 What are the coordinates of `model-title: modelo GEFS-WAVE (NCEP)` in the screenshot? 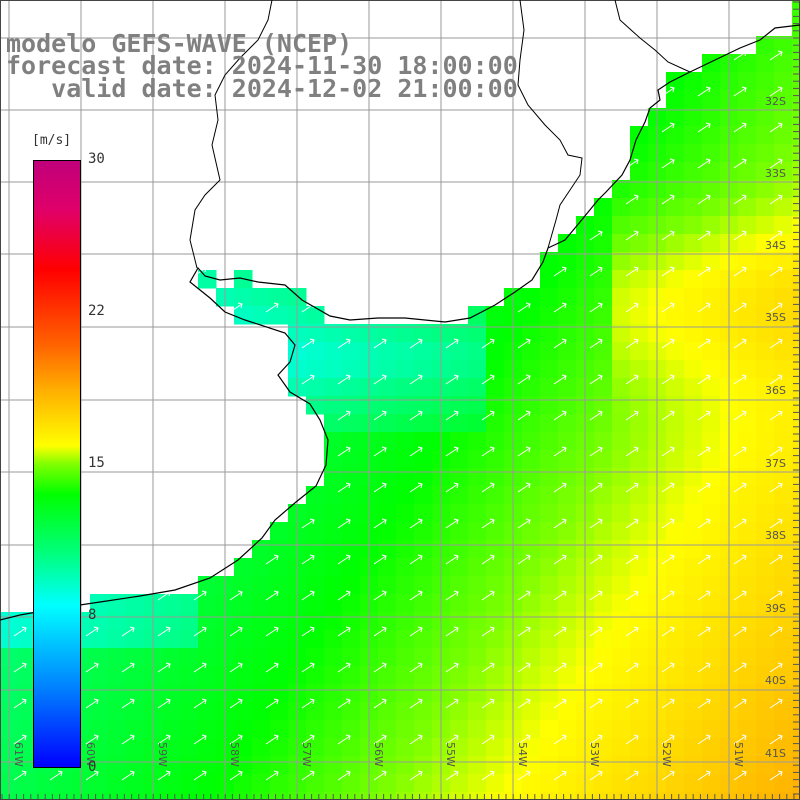 It's located at (179, 43).